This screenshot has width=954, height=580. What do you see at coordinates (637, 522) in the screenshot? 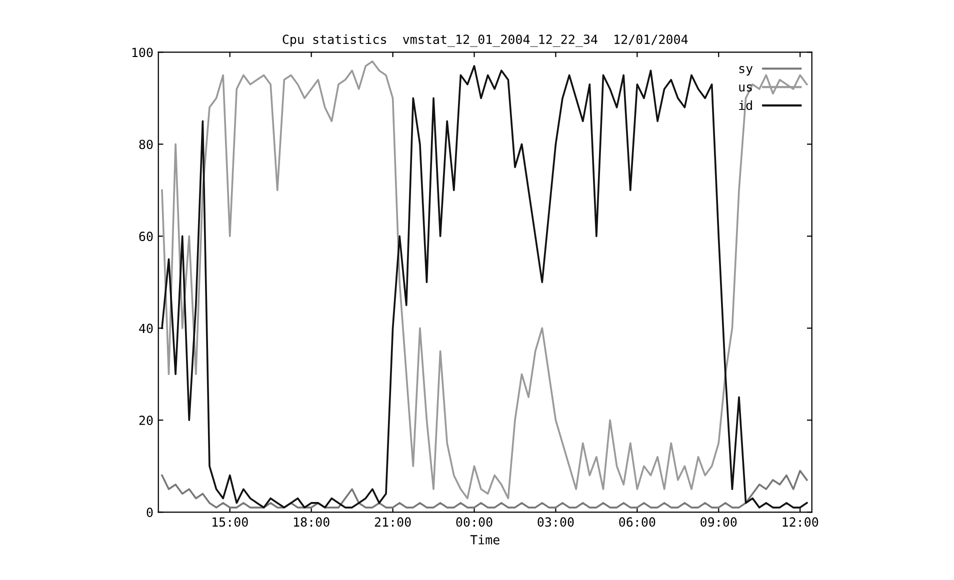
I see `x-tick-label: 06:00` at bounding box center [637, 522].